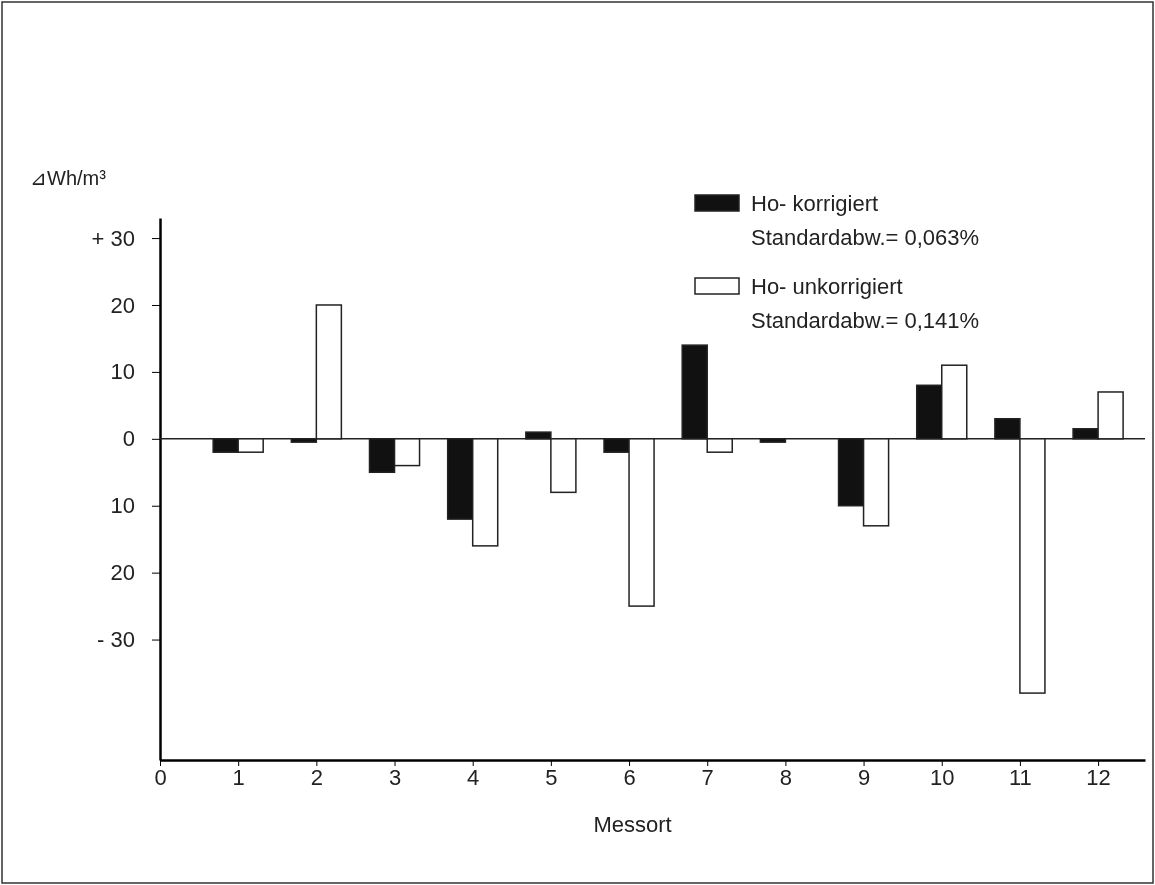 The image size is (1155, 885). What do you see at coordinates (632, 824) in the screenshot?
I see `x-axis-title: Messort` at bounding box center [632, 824].